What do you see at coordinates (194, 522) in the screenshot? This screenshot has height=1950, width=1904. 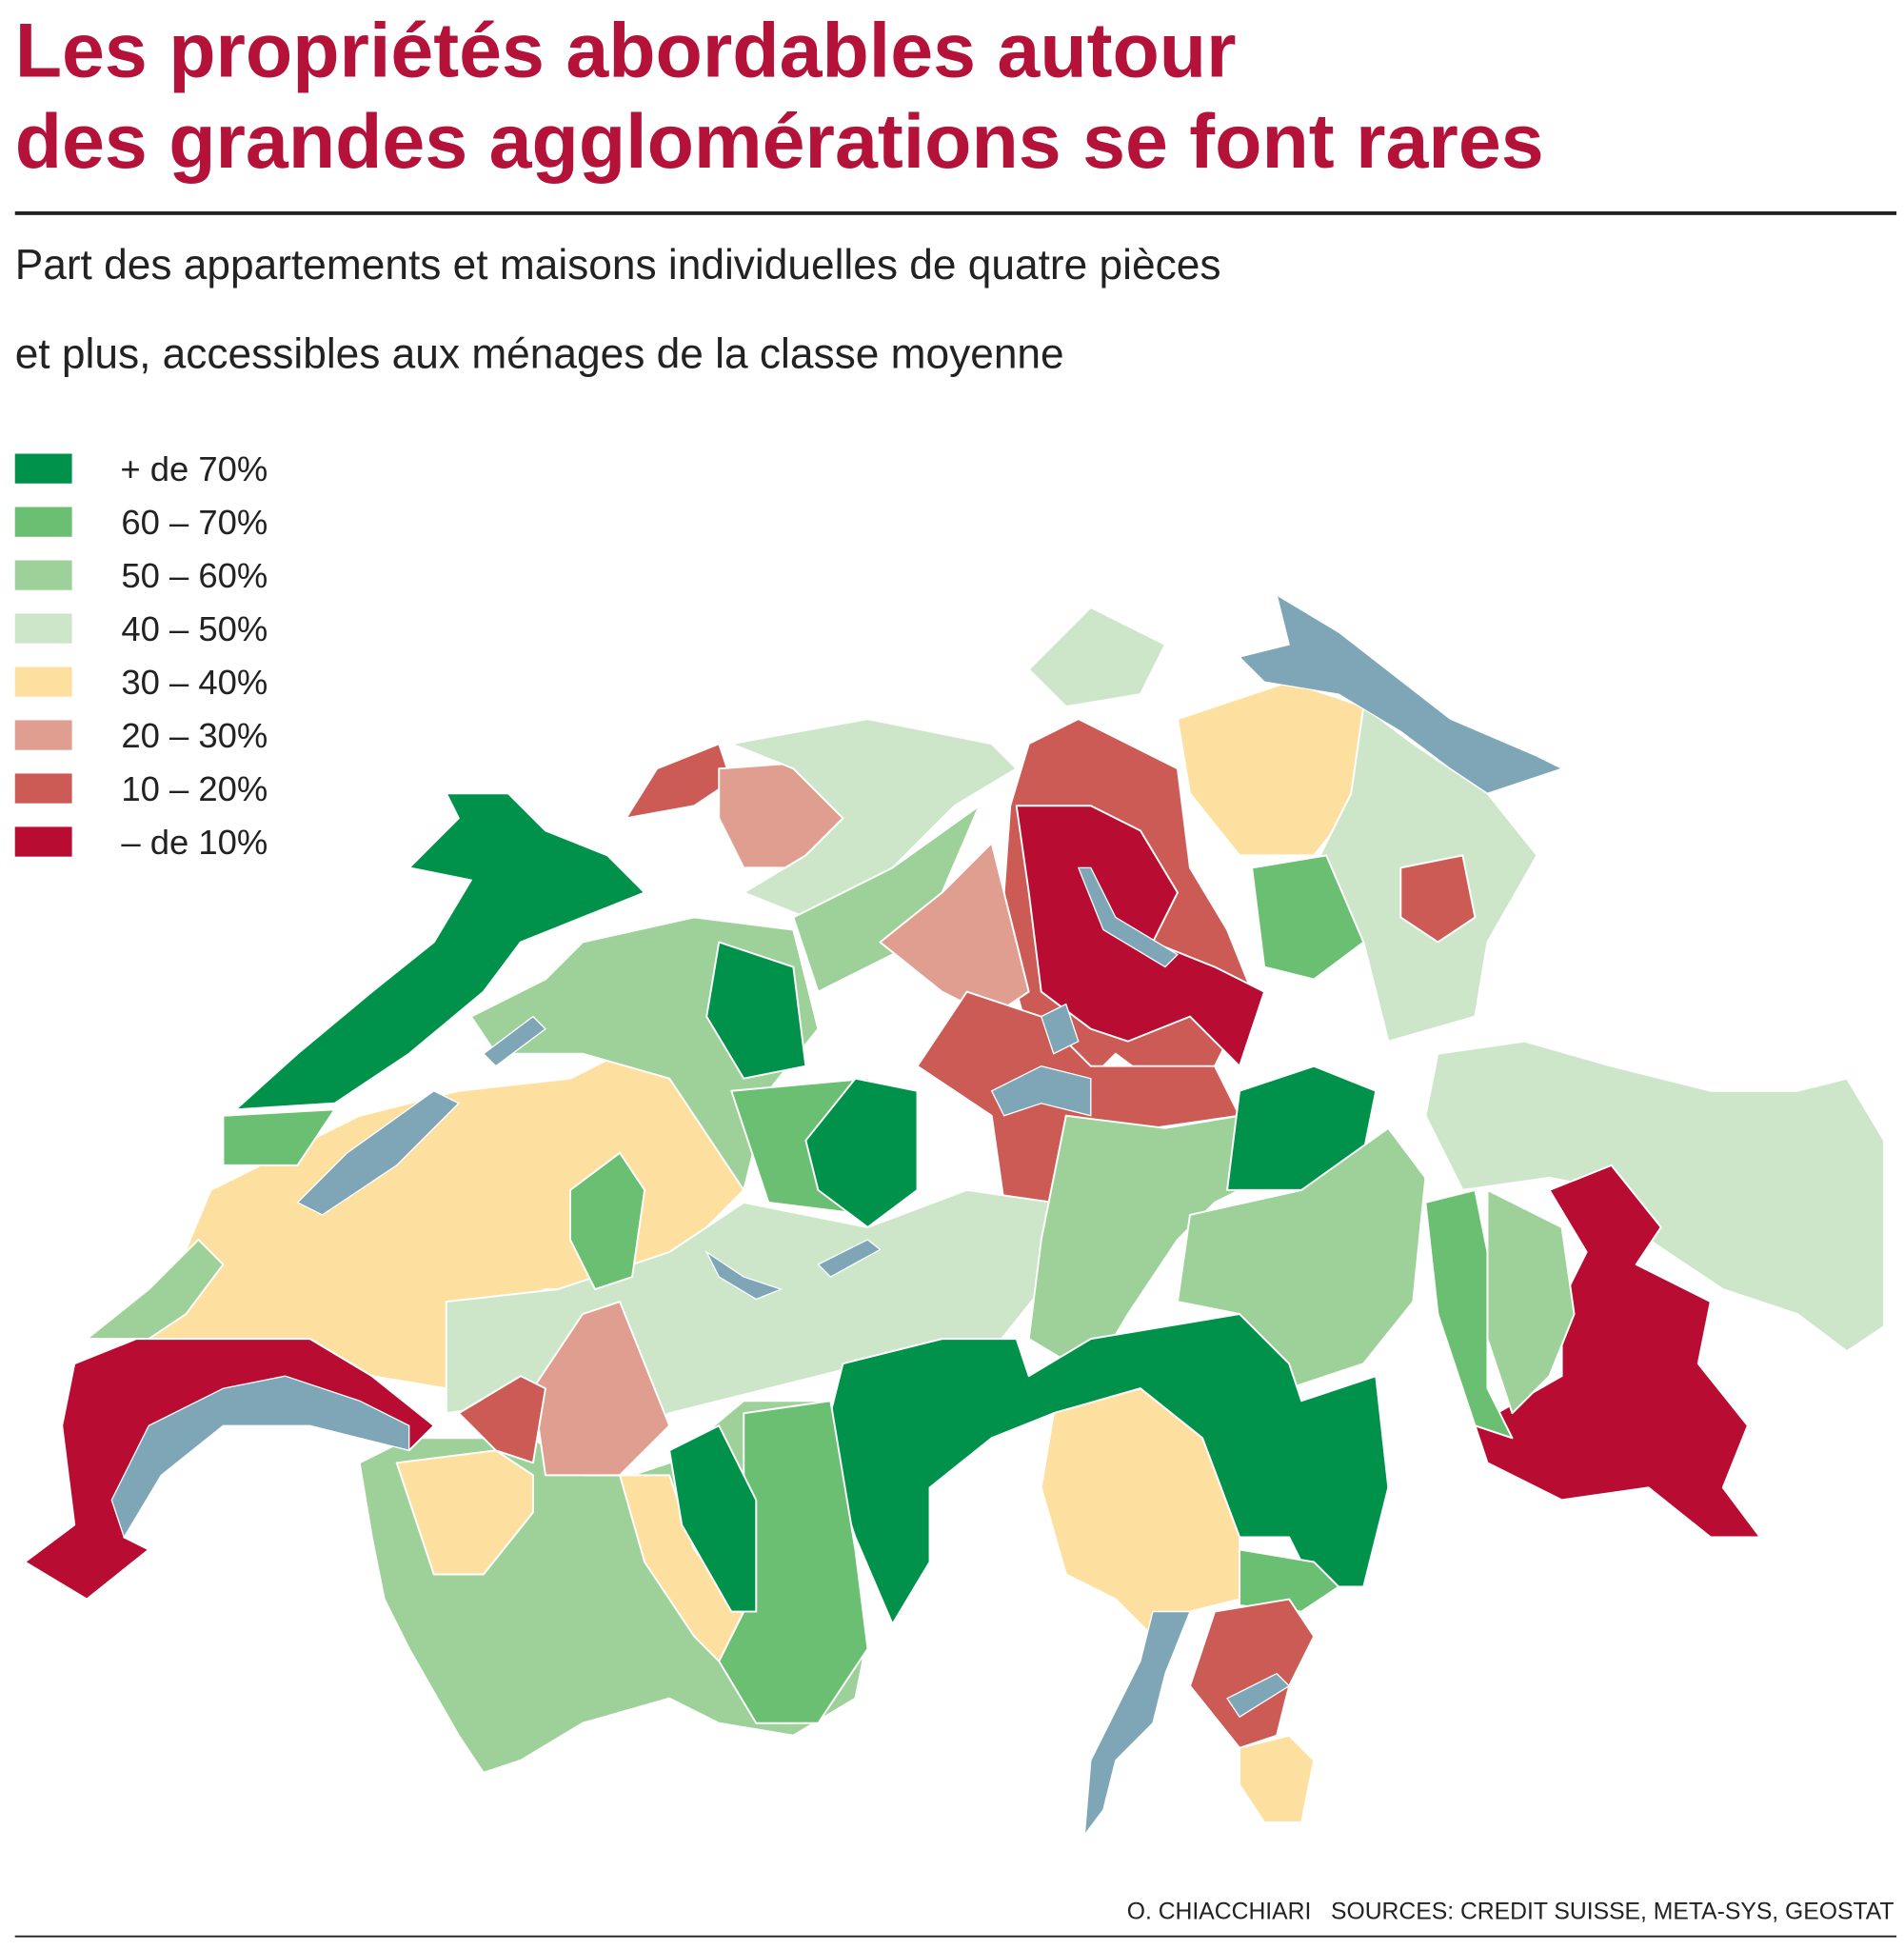 I see `legend-label: 60 – 70%` at bounding box center [194, 522].